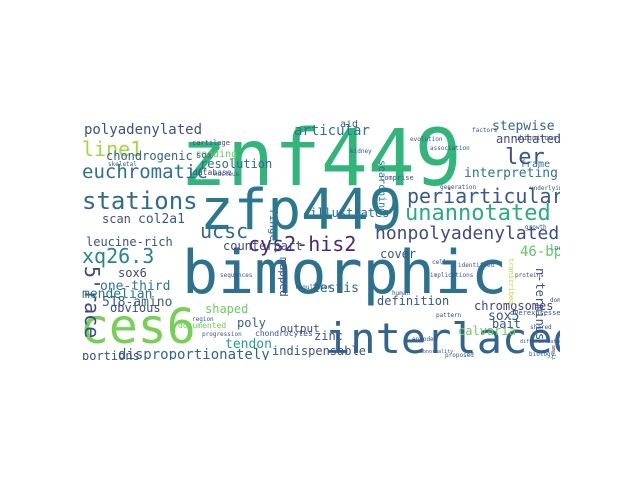  Describe the element at coordinates (452, 275) in the screenshot. I see `cloud-word: implications` at that location.